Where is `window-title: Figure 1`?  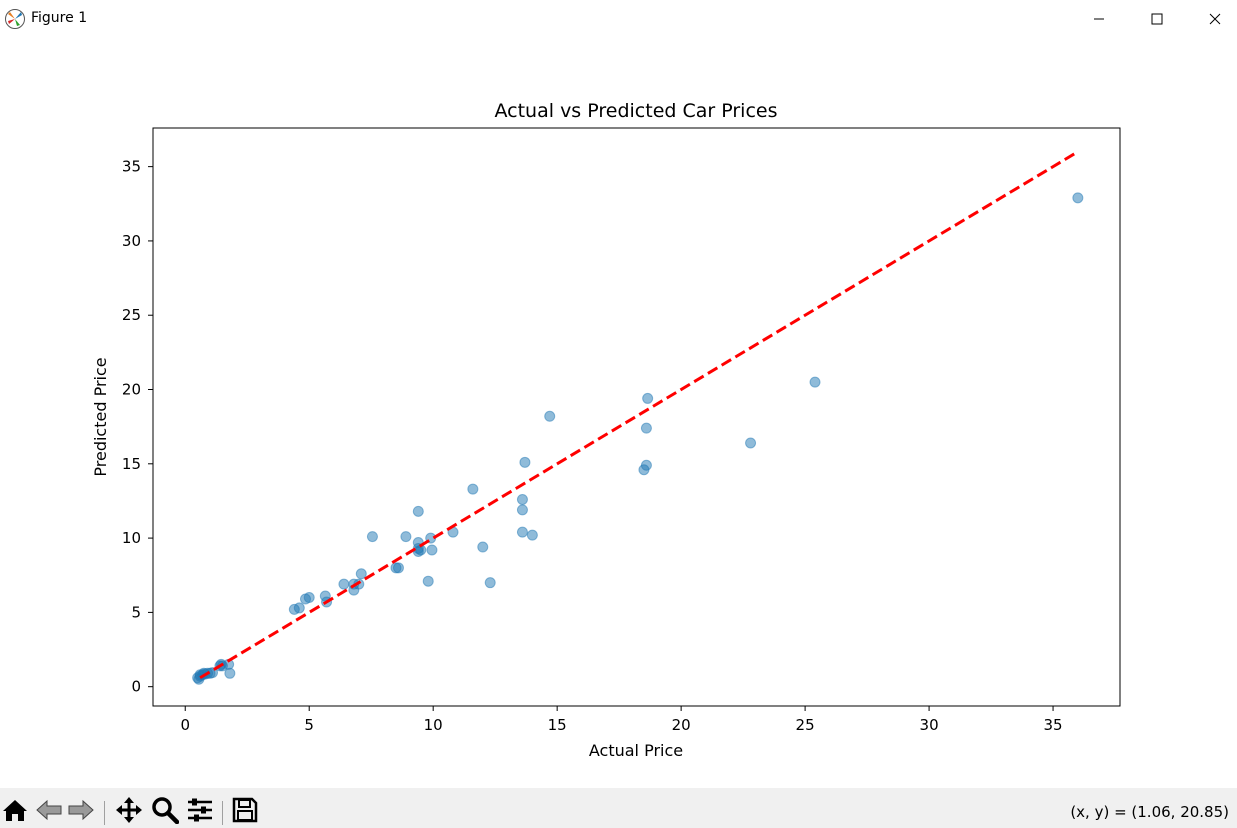 window-title: Figure 1 is located at coordinates (59, 18).